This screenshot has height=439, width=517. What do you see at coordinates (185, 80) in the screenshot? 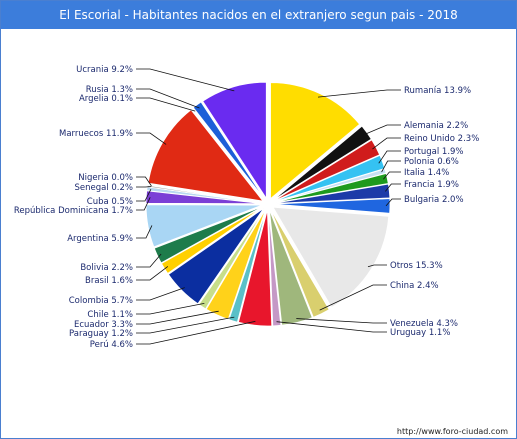
I see `leader-line-ucrania` at bounding box center [185, 80].